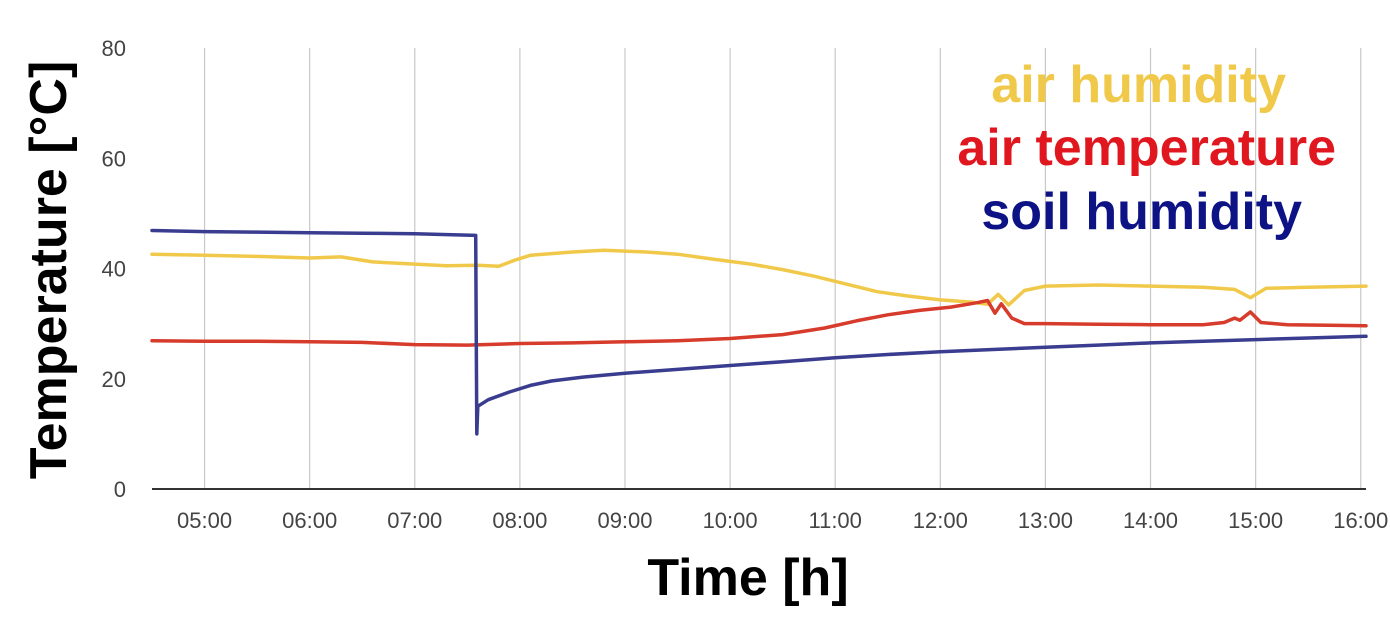  What do you see at coordinates (747, 578) in the screenshot?
I see `x-axis-title: Time [h]` at bounding box center [747, 578].